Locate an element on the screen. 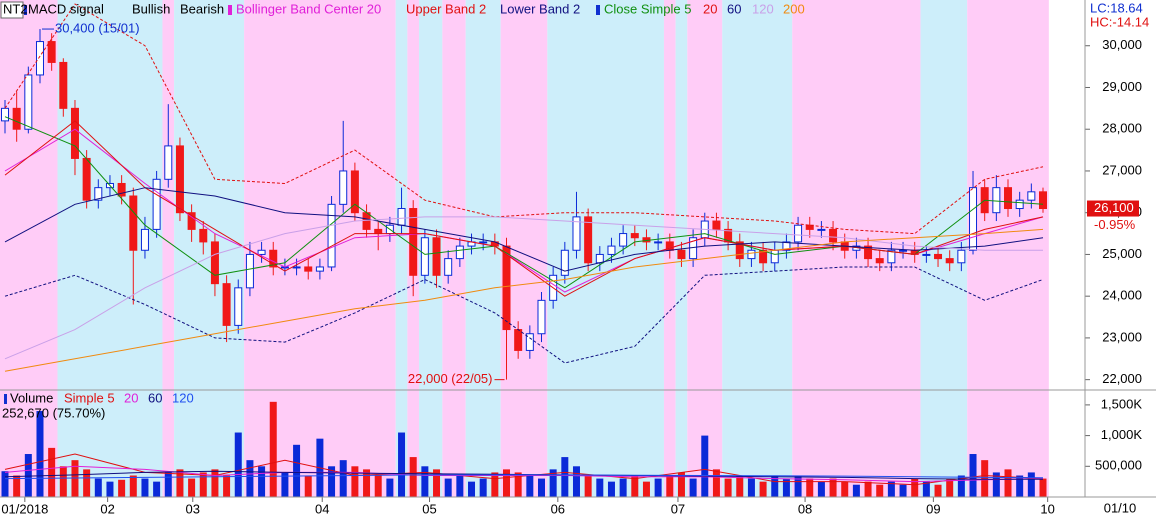 The image size is (1156, 521). legend-item: Upper Band 2 is located at coordinates (446, 8).